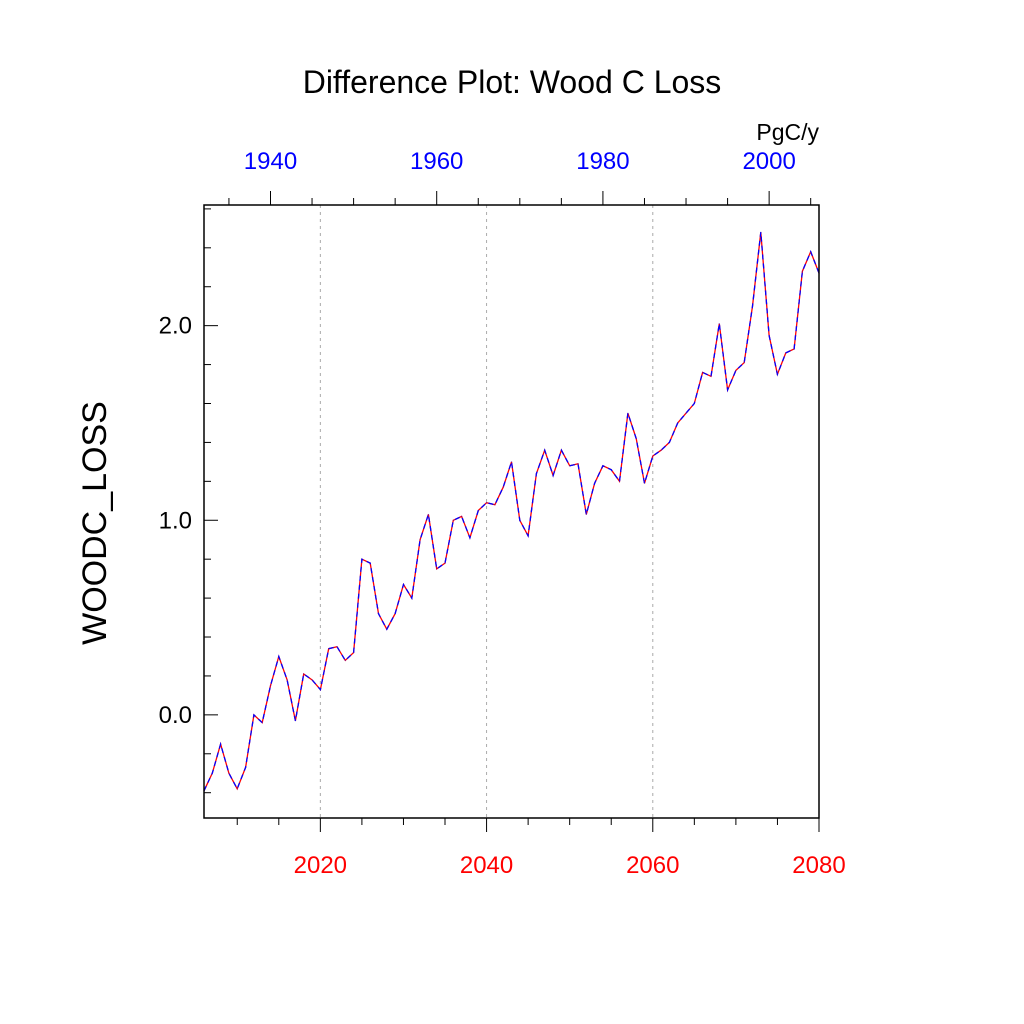 This screenshot has height=1024, width=1024. What do you see at coordinates (602, 161) in the screenshot?
I see `top-tick-label: 1980` at bounding box center [602, 161].